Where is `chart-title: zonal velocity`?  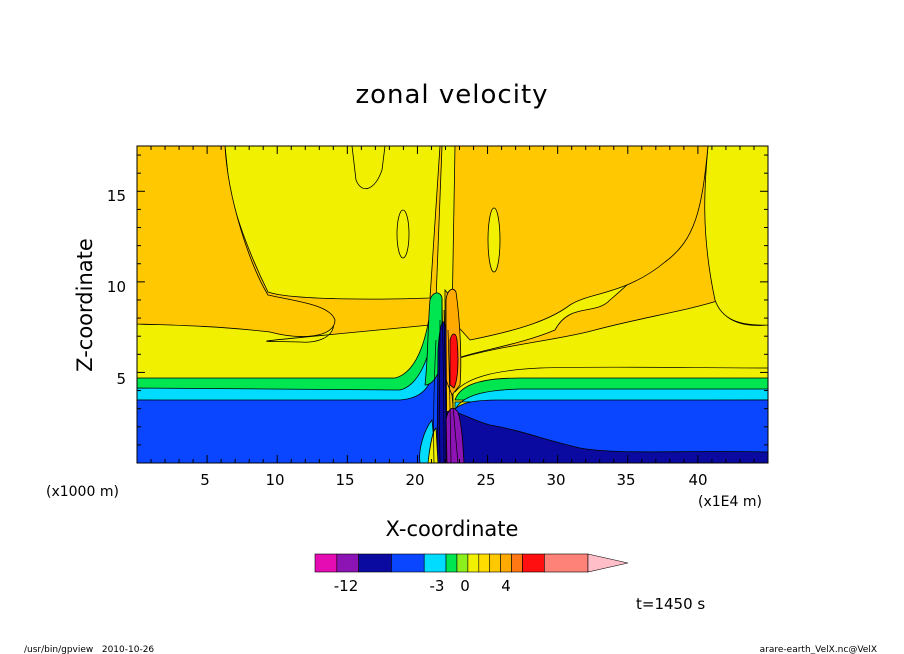
chart-title: zonal velocity is located at coordinates (451, 95).